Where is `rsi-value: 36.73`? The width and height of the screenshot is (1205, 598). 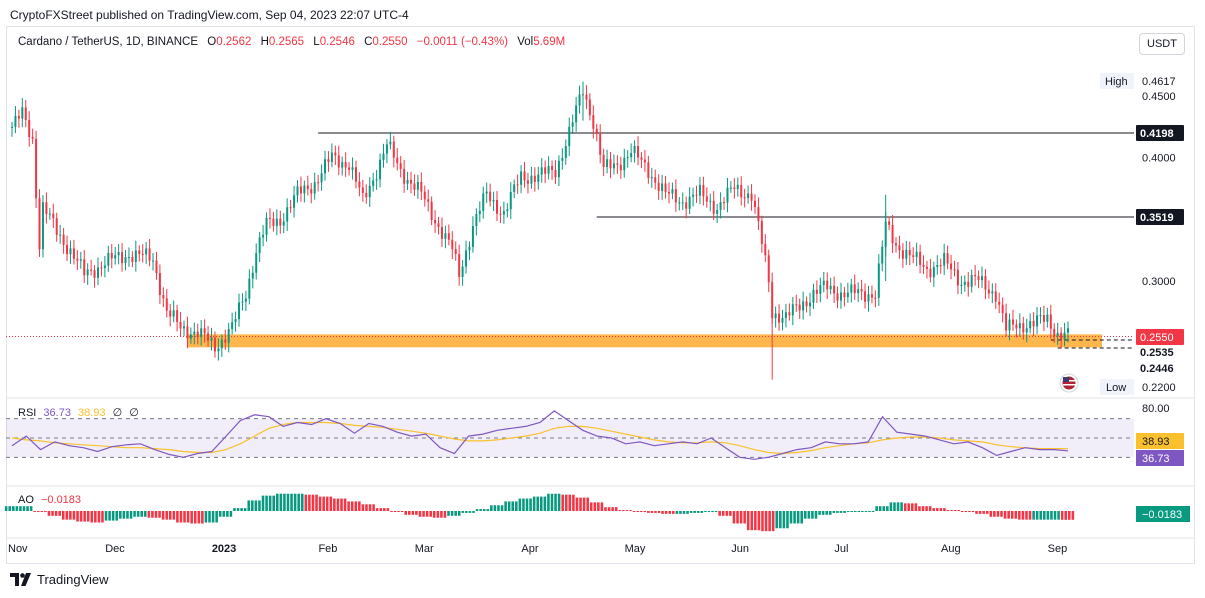
rsi-value: 36.73 is located at coordinates (57, 413).